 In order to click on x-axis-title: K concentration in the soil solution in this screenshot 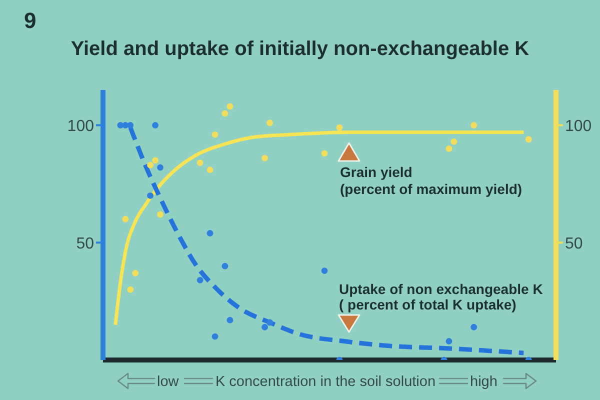, I will do `click(325, 382)`.